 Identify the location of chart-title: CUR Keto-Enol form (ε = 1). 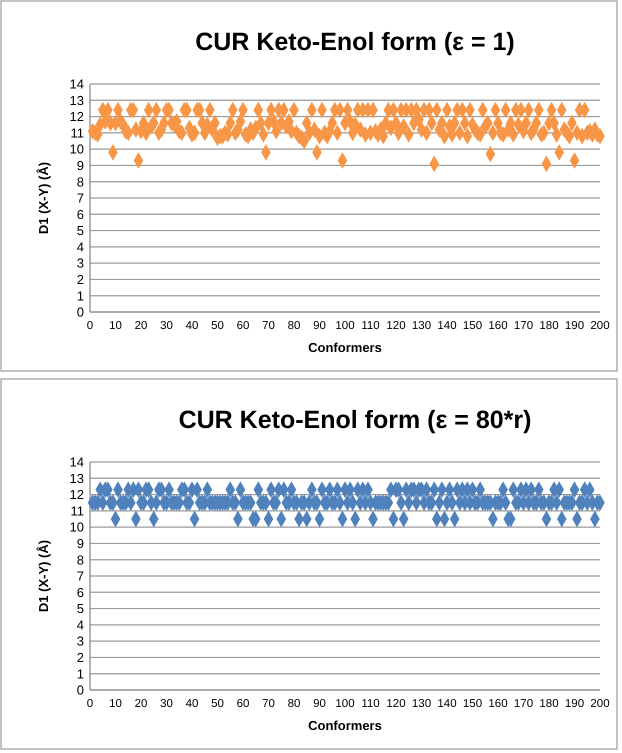
(355, 42).